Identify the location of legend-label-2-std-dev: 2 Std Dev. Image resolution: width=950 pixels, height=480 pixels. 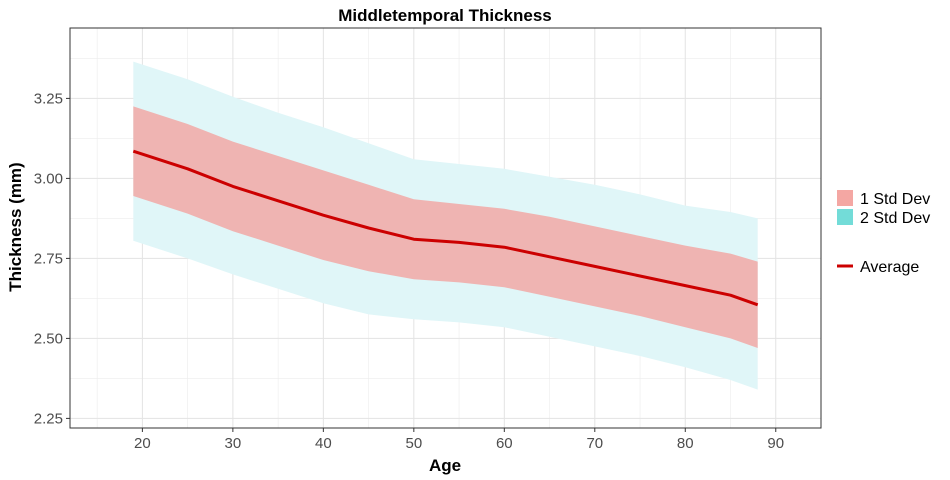
(895, 218).